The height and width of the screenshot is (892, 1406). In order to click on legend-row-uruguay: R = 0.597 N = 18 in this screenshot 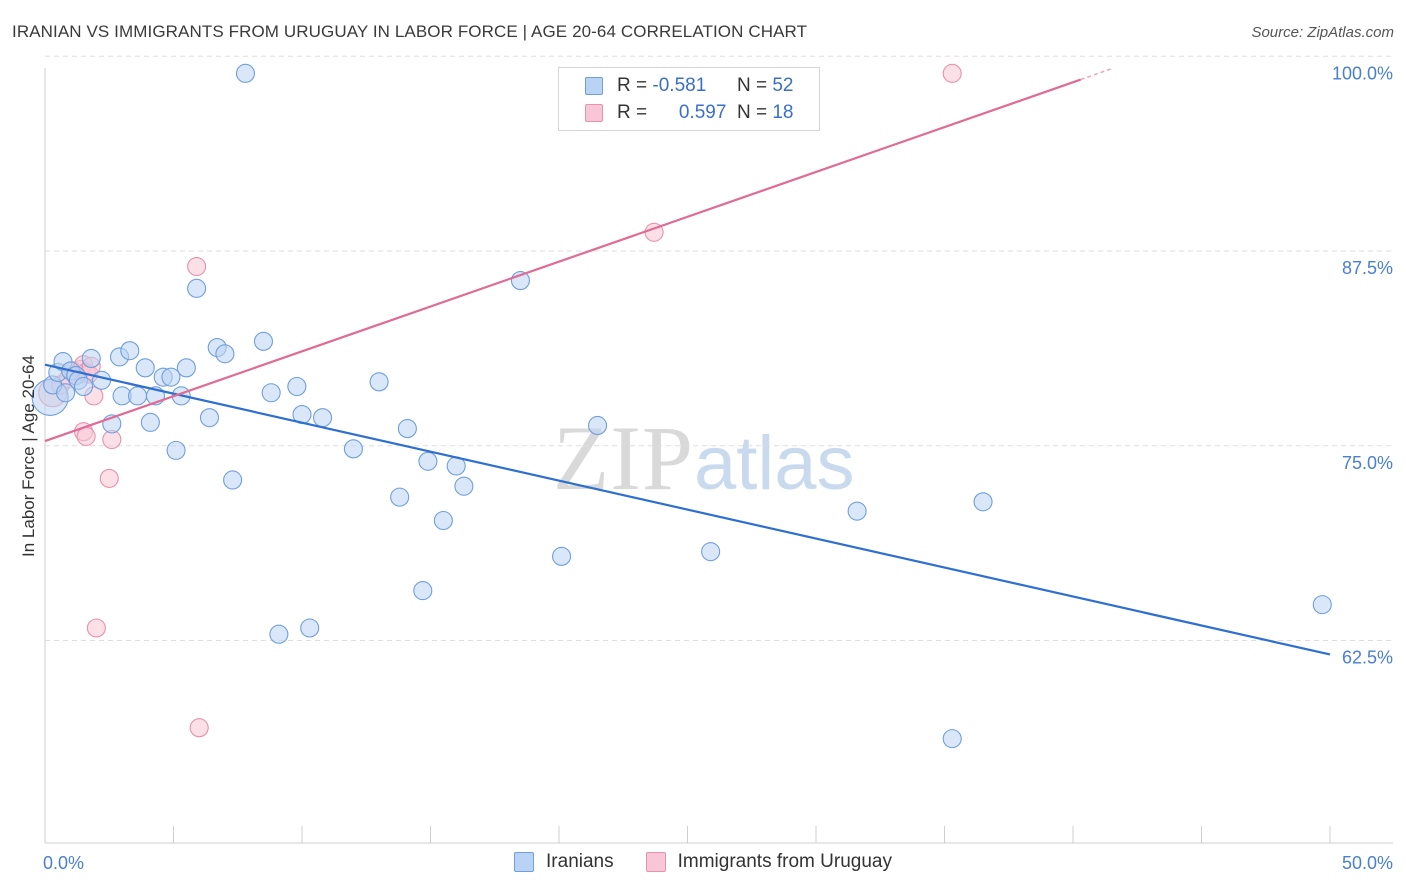, I will do `click(689, 113)`.